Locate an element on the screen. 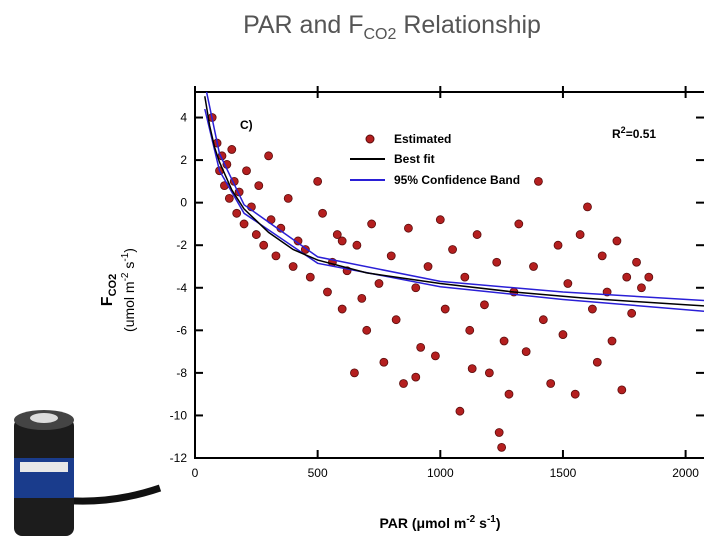 The height and width of the screenshot is (549, 704). x-tick-label: 1500 is located at coordinates (563, 473).